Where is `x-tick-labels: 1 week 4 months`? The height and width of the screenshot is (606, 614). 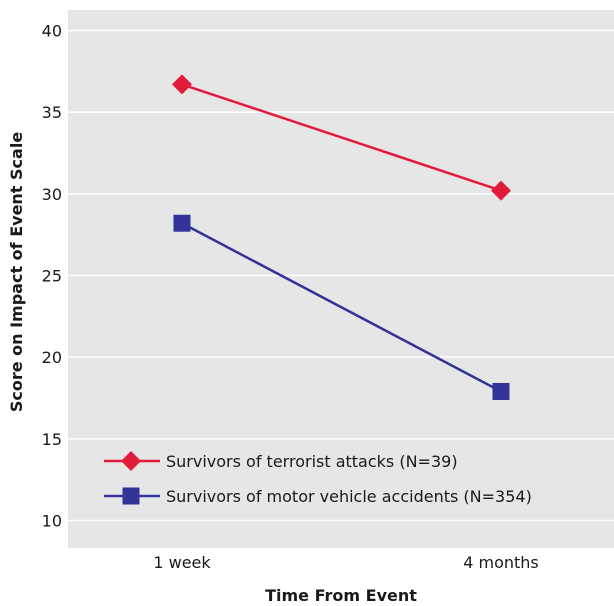
x-tick-labels: 1 week 4 months is located at coordinates (345, 562).